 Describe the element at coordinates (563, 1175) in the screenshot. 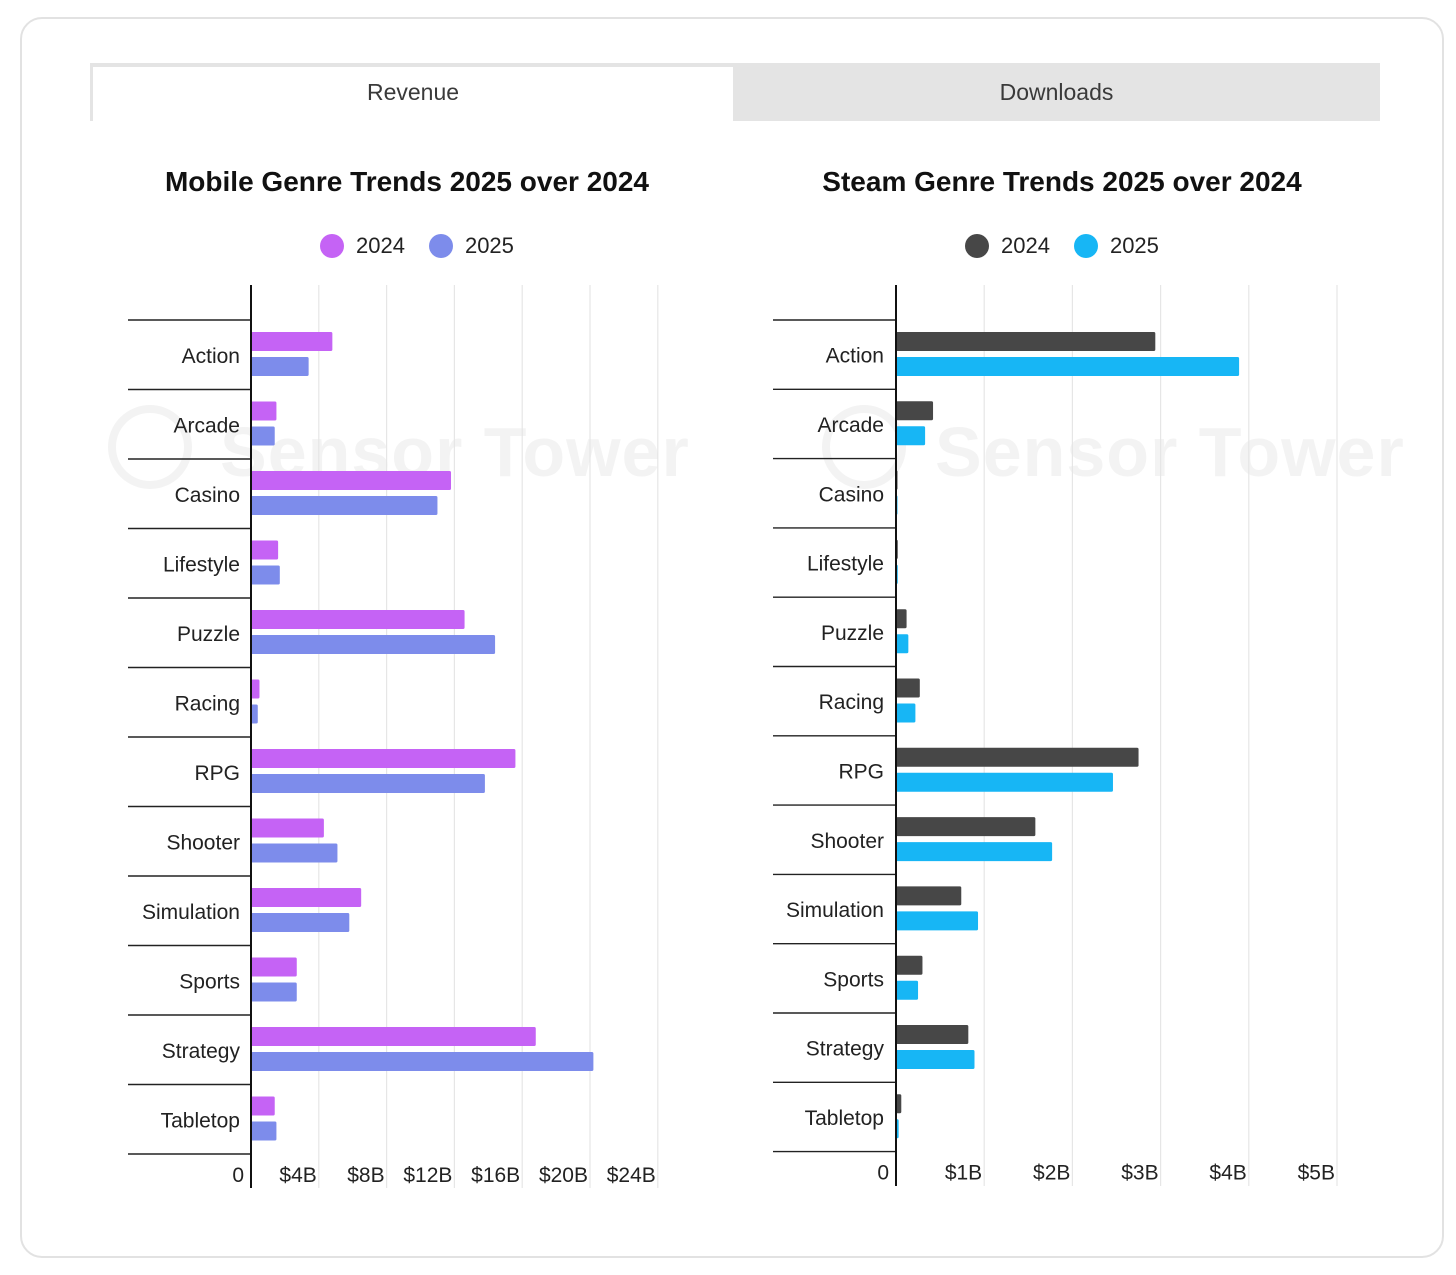

I see `x-tick-label: $20B` at that location.